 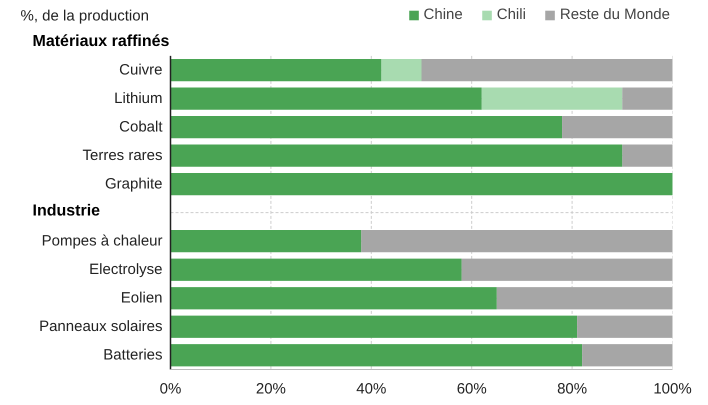 What do you see at coordinates (133, 184) in the screenshot?
I see `y-tick-label: Graphite` at bounding box center [133, 184].